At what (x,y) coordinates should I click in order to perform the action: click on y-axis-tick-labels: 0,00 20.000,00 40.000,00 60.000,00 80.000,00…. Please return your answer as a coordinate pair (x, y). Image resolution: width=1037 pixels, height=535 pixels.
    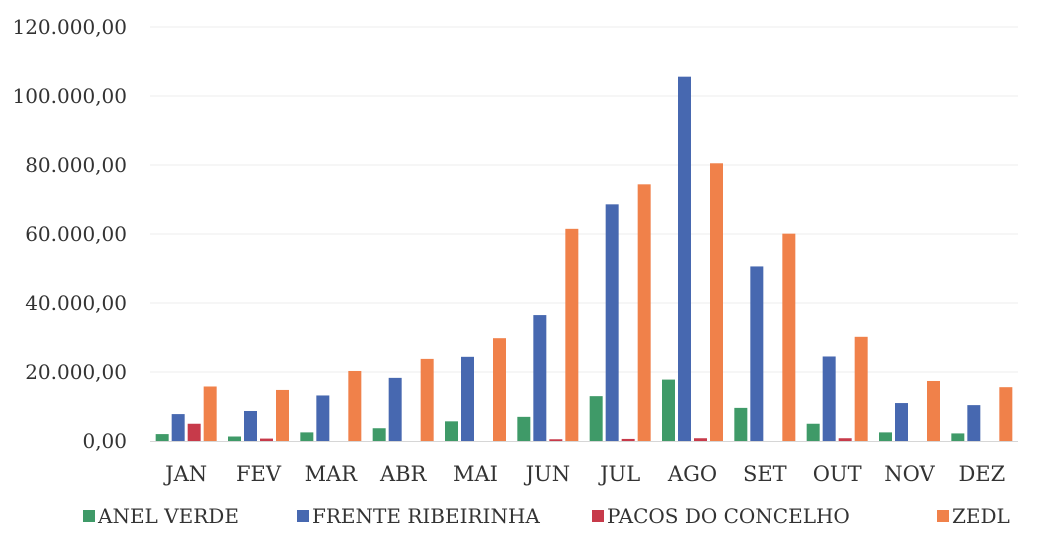
    Looking at the image, I should click on (69, 234).